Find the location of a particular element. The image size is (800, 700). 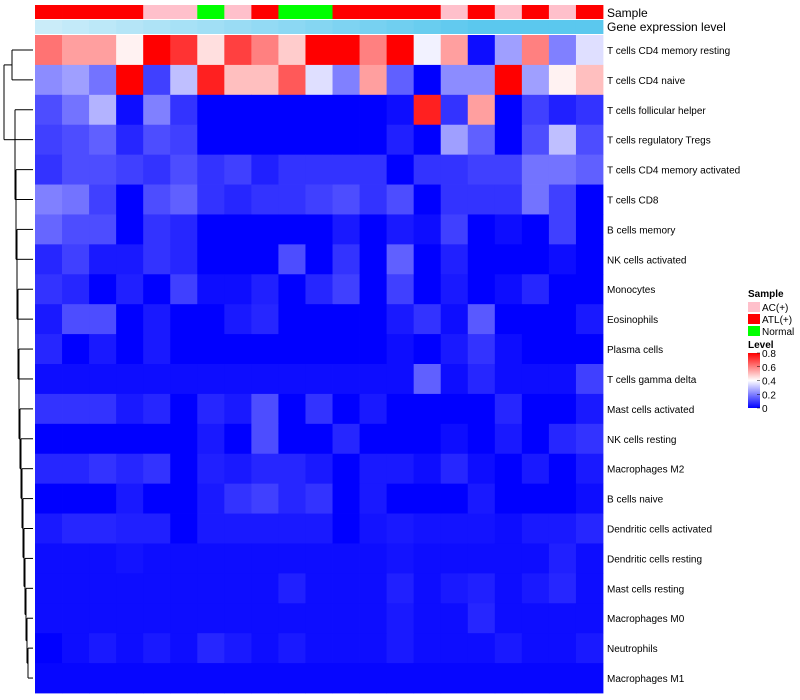

sample-annotation-bar is located at coordinates (319, 12).